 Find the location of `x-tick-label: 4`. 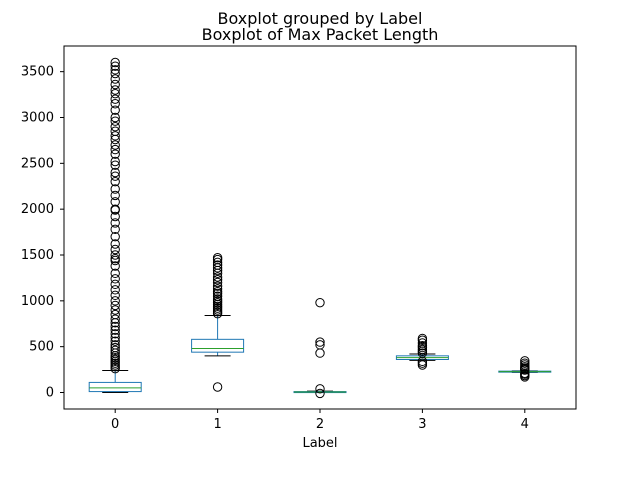

x-tick-label: 4 is located at coordinates (525, 424).